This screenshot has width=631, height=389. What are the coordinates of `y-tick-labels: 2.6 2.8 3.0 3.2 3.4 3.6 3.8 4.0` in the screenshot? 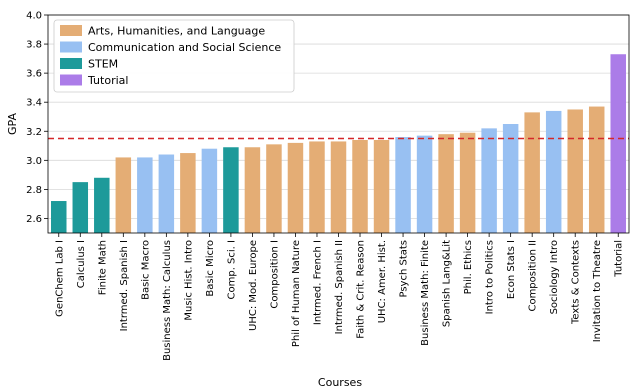 It's located at (37, 118).